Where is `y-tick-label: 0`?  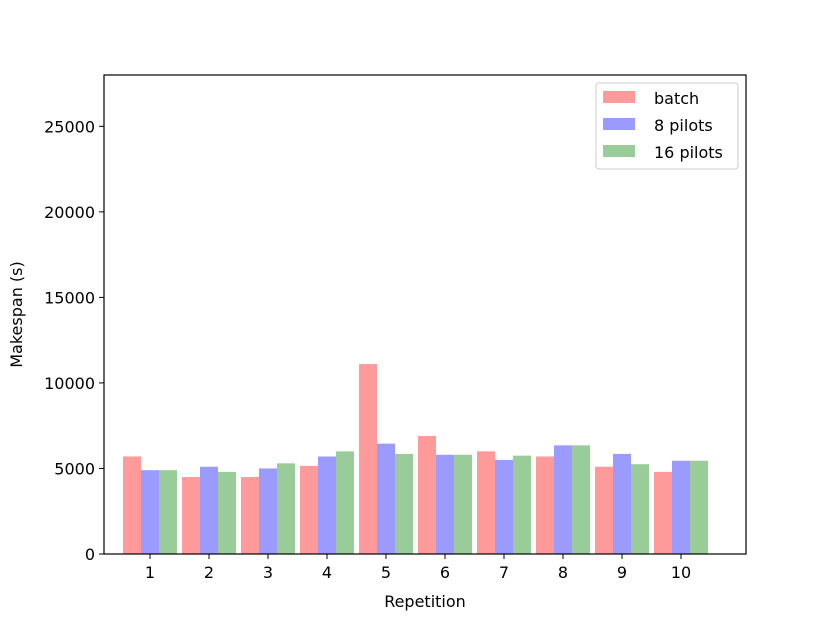 y-tick-label: 0 is located at coordinates (90, 554).